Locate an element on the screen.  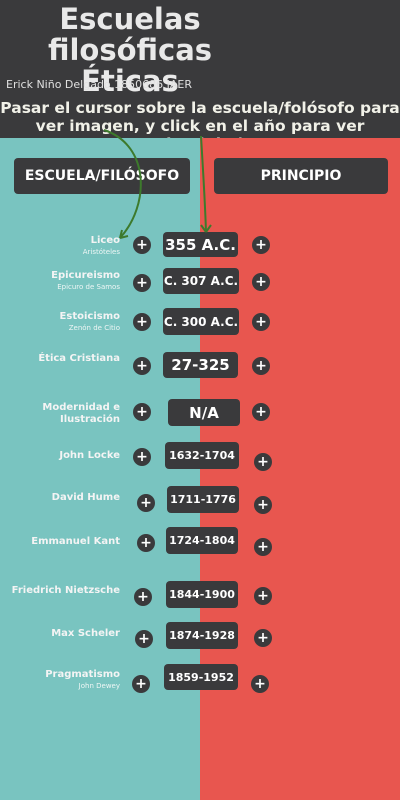
school-name: Emmanuel Kant is located at coordinates (75, 541).